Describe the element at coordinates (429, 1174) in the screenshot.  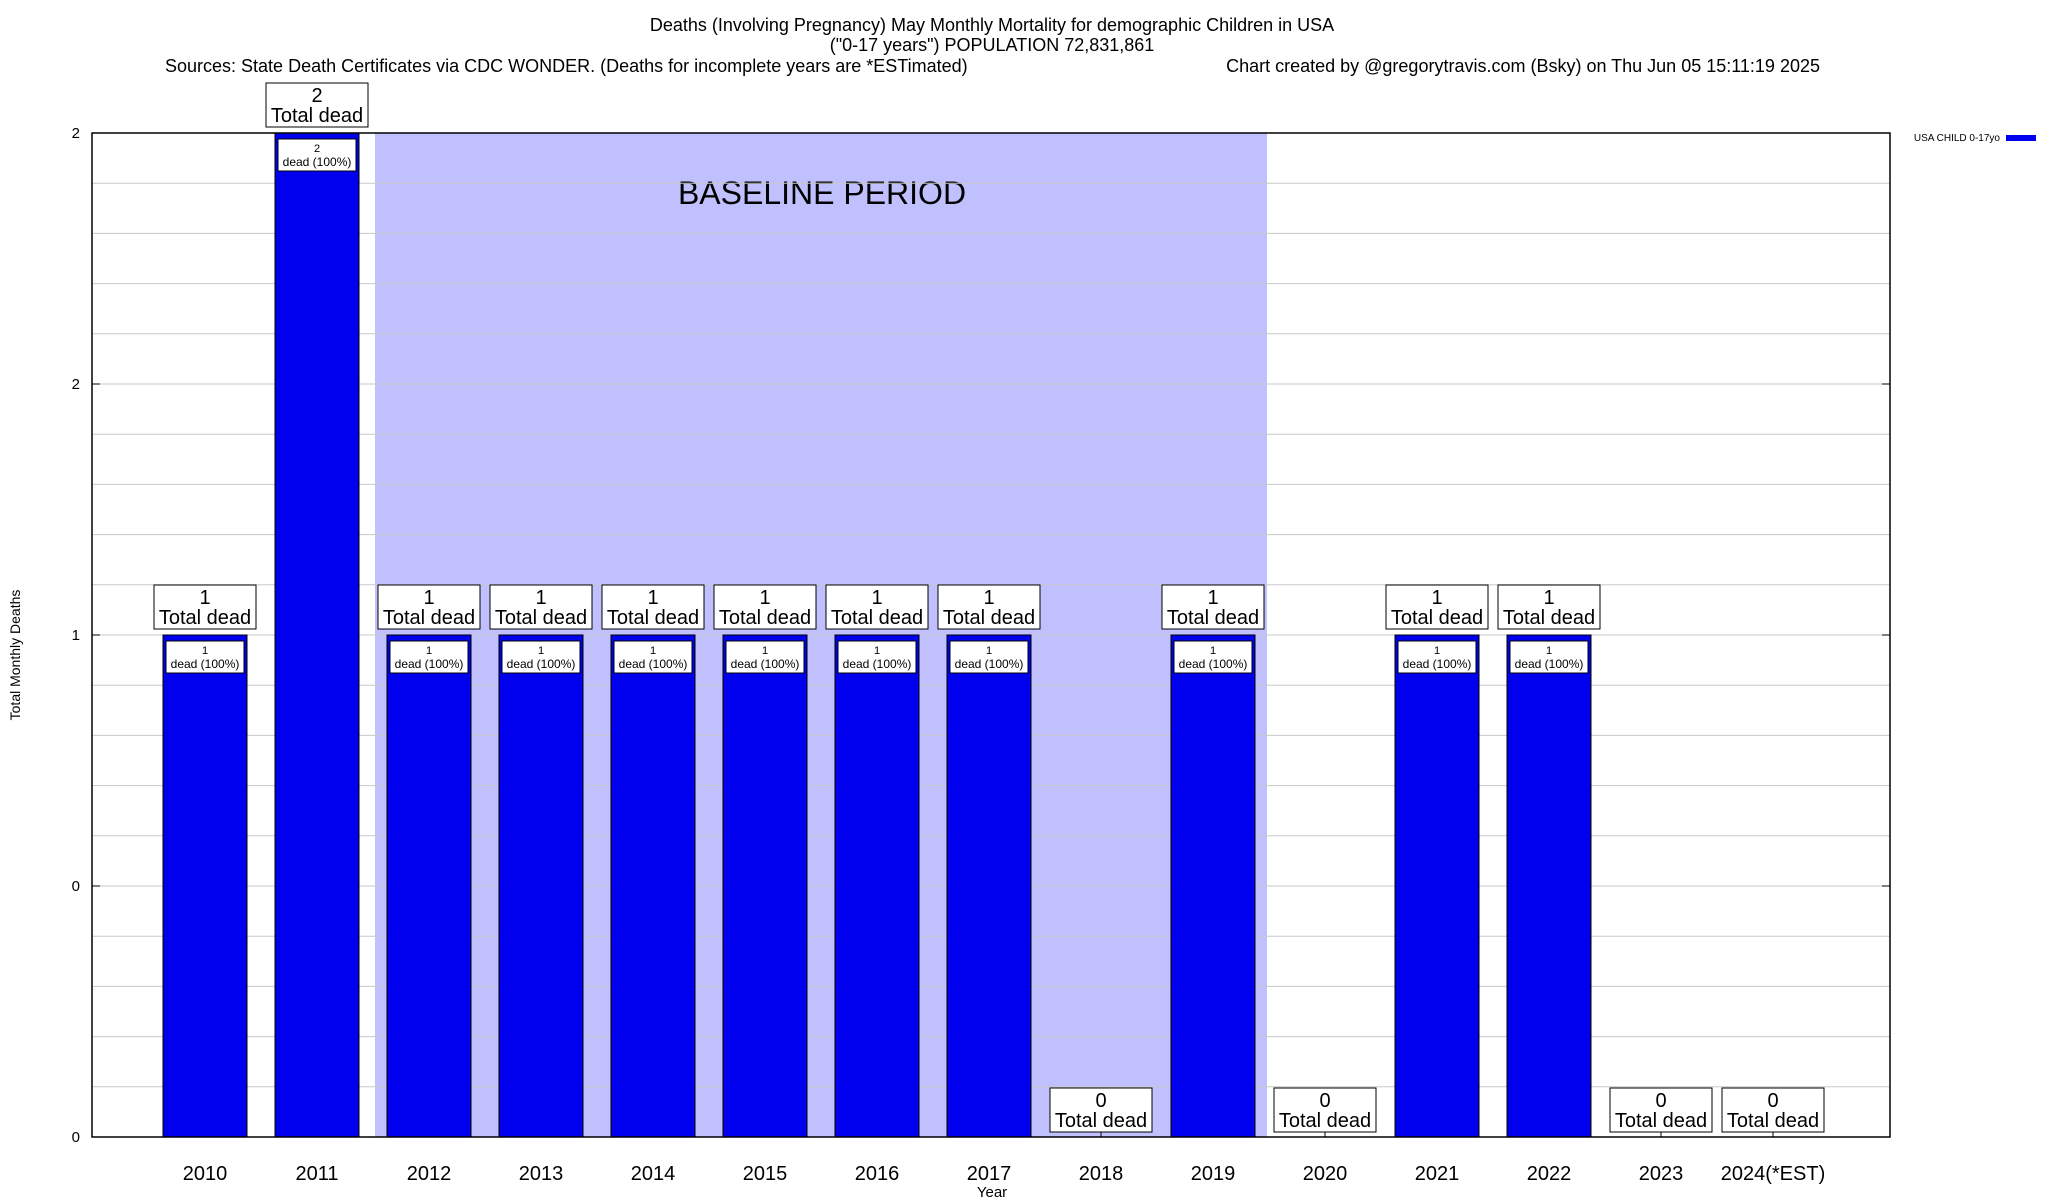
I see `x-tick-label: 2012` at that location.